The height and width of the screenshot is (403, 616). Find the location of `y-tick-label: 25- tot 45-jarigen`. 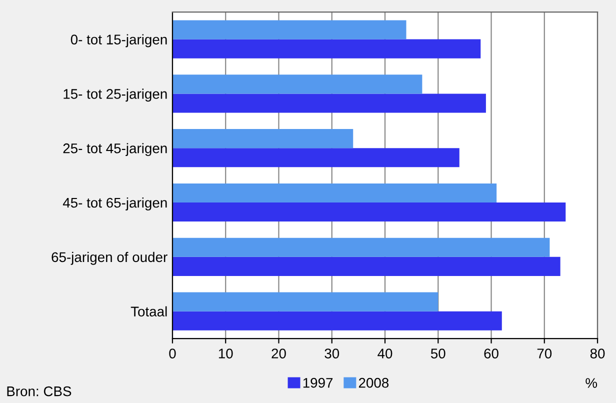

y-tick-label: 25- tot 45-jarigen is located at coordinates (115, 149).